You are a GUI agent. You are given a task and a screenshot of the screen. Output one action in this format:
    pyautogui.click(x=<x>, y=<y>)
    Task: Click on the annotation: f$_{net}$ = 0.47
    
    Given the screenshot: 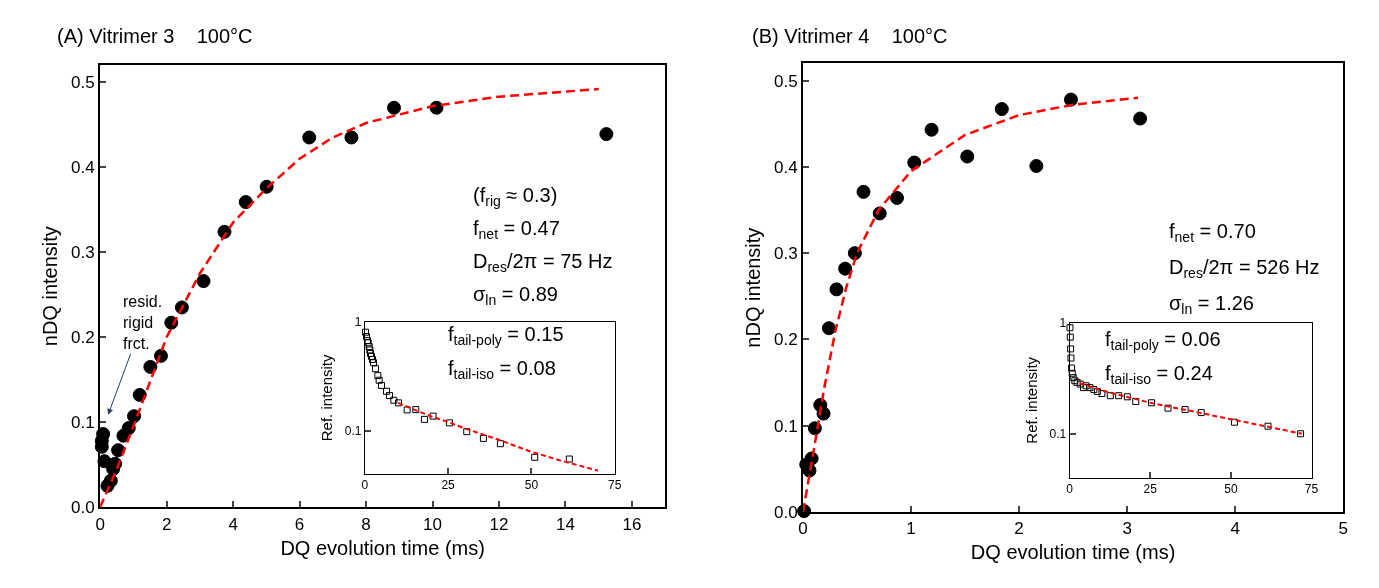 What is the action you would take?
    pyautogui.click(x=516, y=230)
    